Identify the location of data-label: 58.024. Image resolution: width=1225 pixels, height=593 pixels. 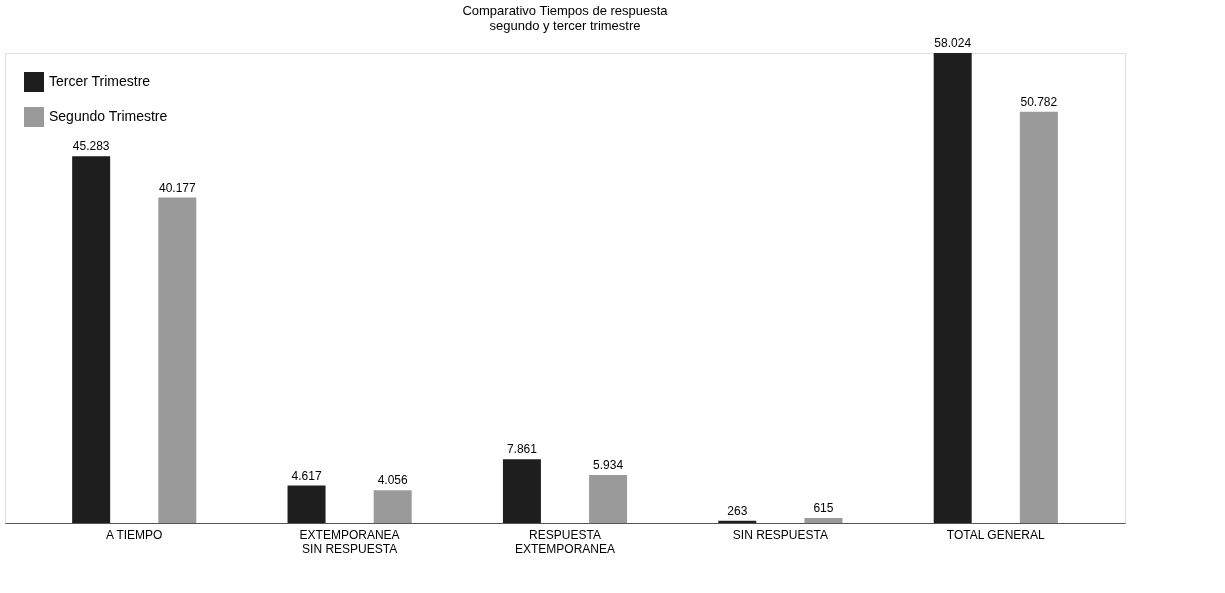
(953, 43).